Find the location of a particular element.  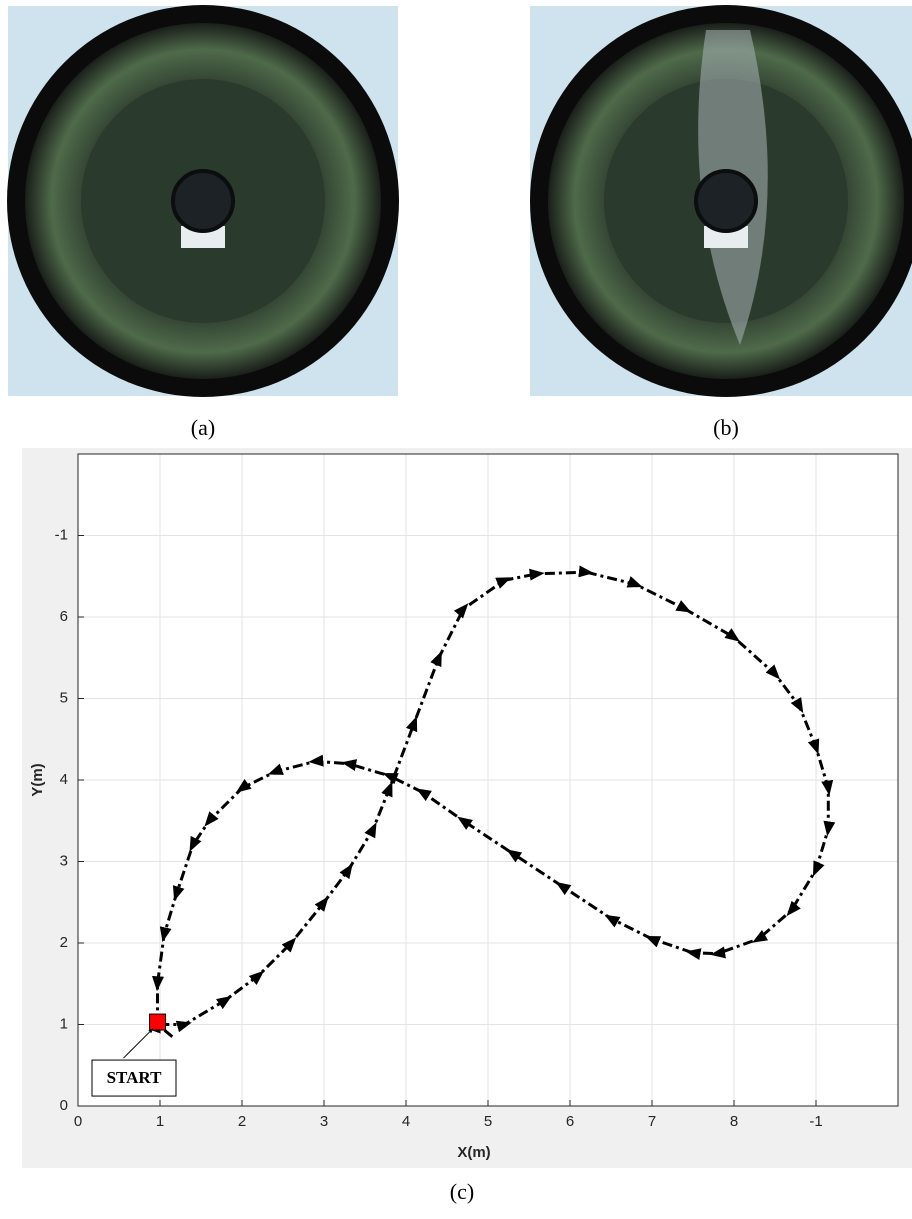

caption: (c) is located at coordinates (462, 1191).